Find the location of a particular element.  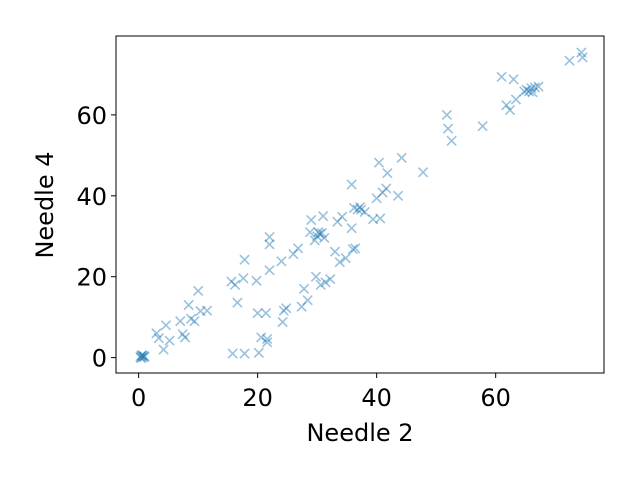

y-tick-label: 0 is located at coordinates (99, 359).